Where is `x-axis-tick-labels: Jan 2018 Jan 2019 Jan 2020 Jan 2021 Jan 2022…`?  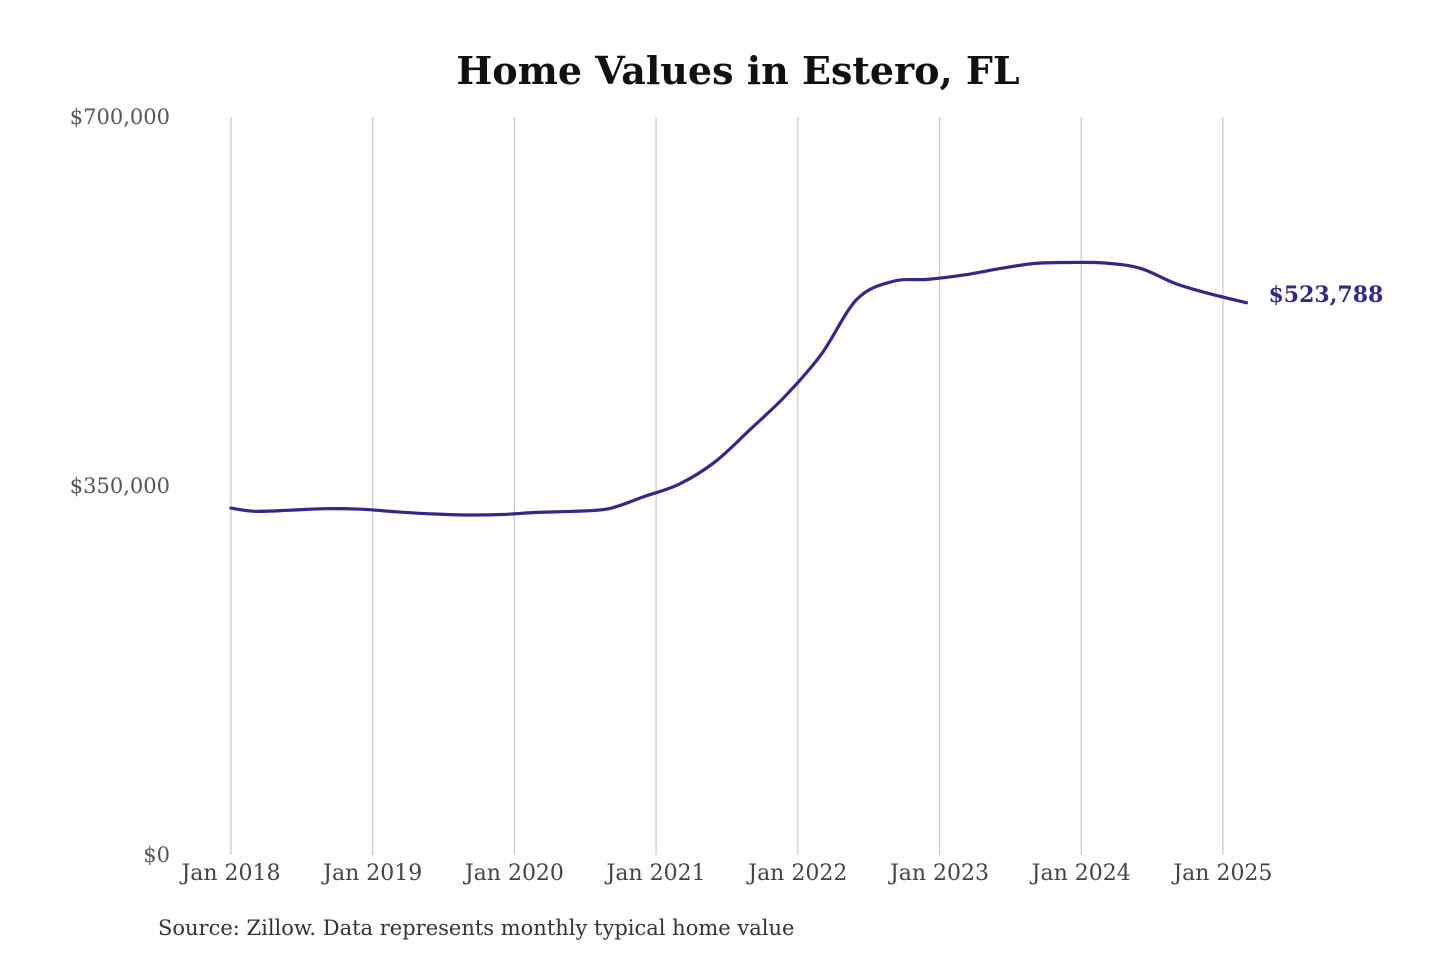 x-axis-tick-labels: Jan 2018 Jan 2019 Jan 2020 Jan 2021 Jan 2022… is located at coordinates (725, 873).